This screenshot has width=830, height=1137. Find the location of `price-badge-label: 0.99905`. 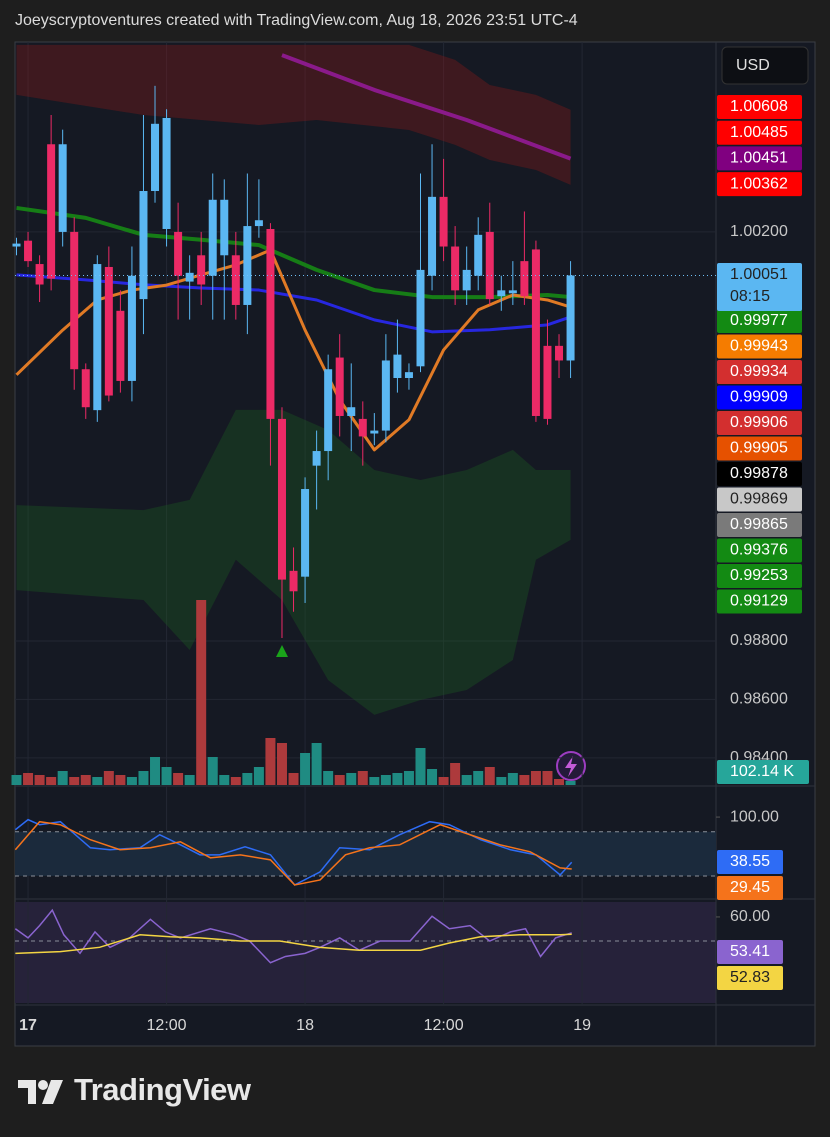

price-badge-label: 0.99905 is located at coordinates (759, 448).